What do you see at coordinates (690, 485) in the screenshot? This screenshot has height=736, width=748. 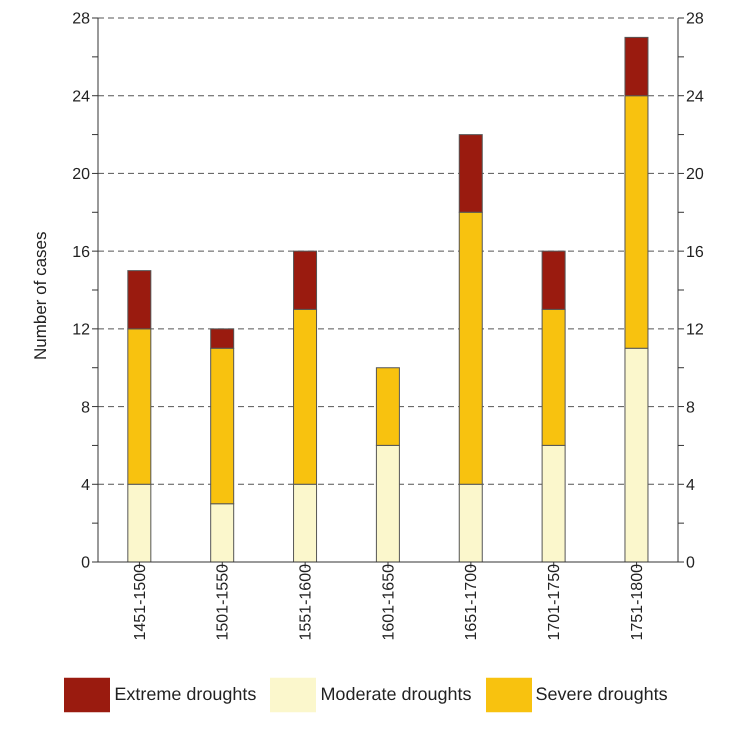 I see `y2-tick-label: 4` at bounding box center [690, 485].